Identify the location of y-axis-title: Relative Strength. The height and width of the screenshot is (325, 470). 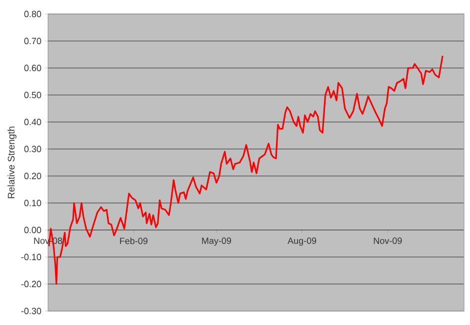
(12, 162).